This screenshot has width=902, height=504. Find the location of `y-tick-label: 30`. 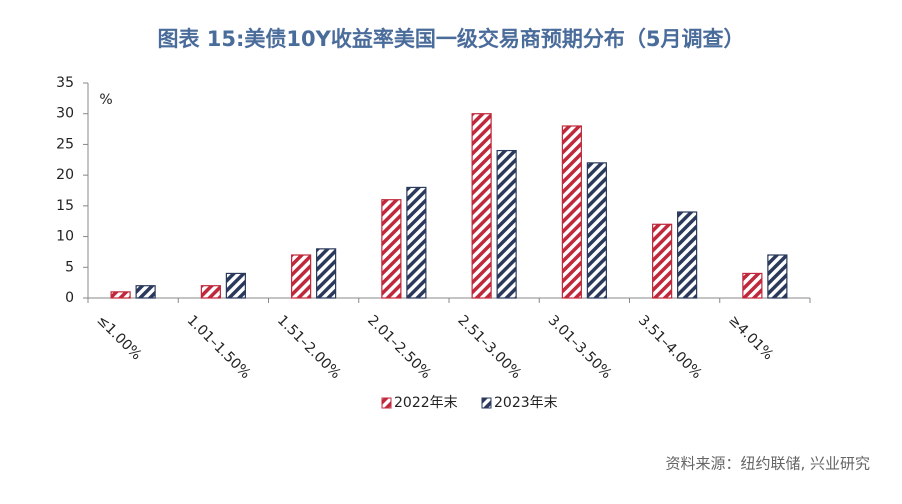

y-tick-label: 30 is located at coordinates (65, 114).